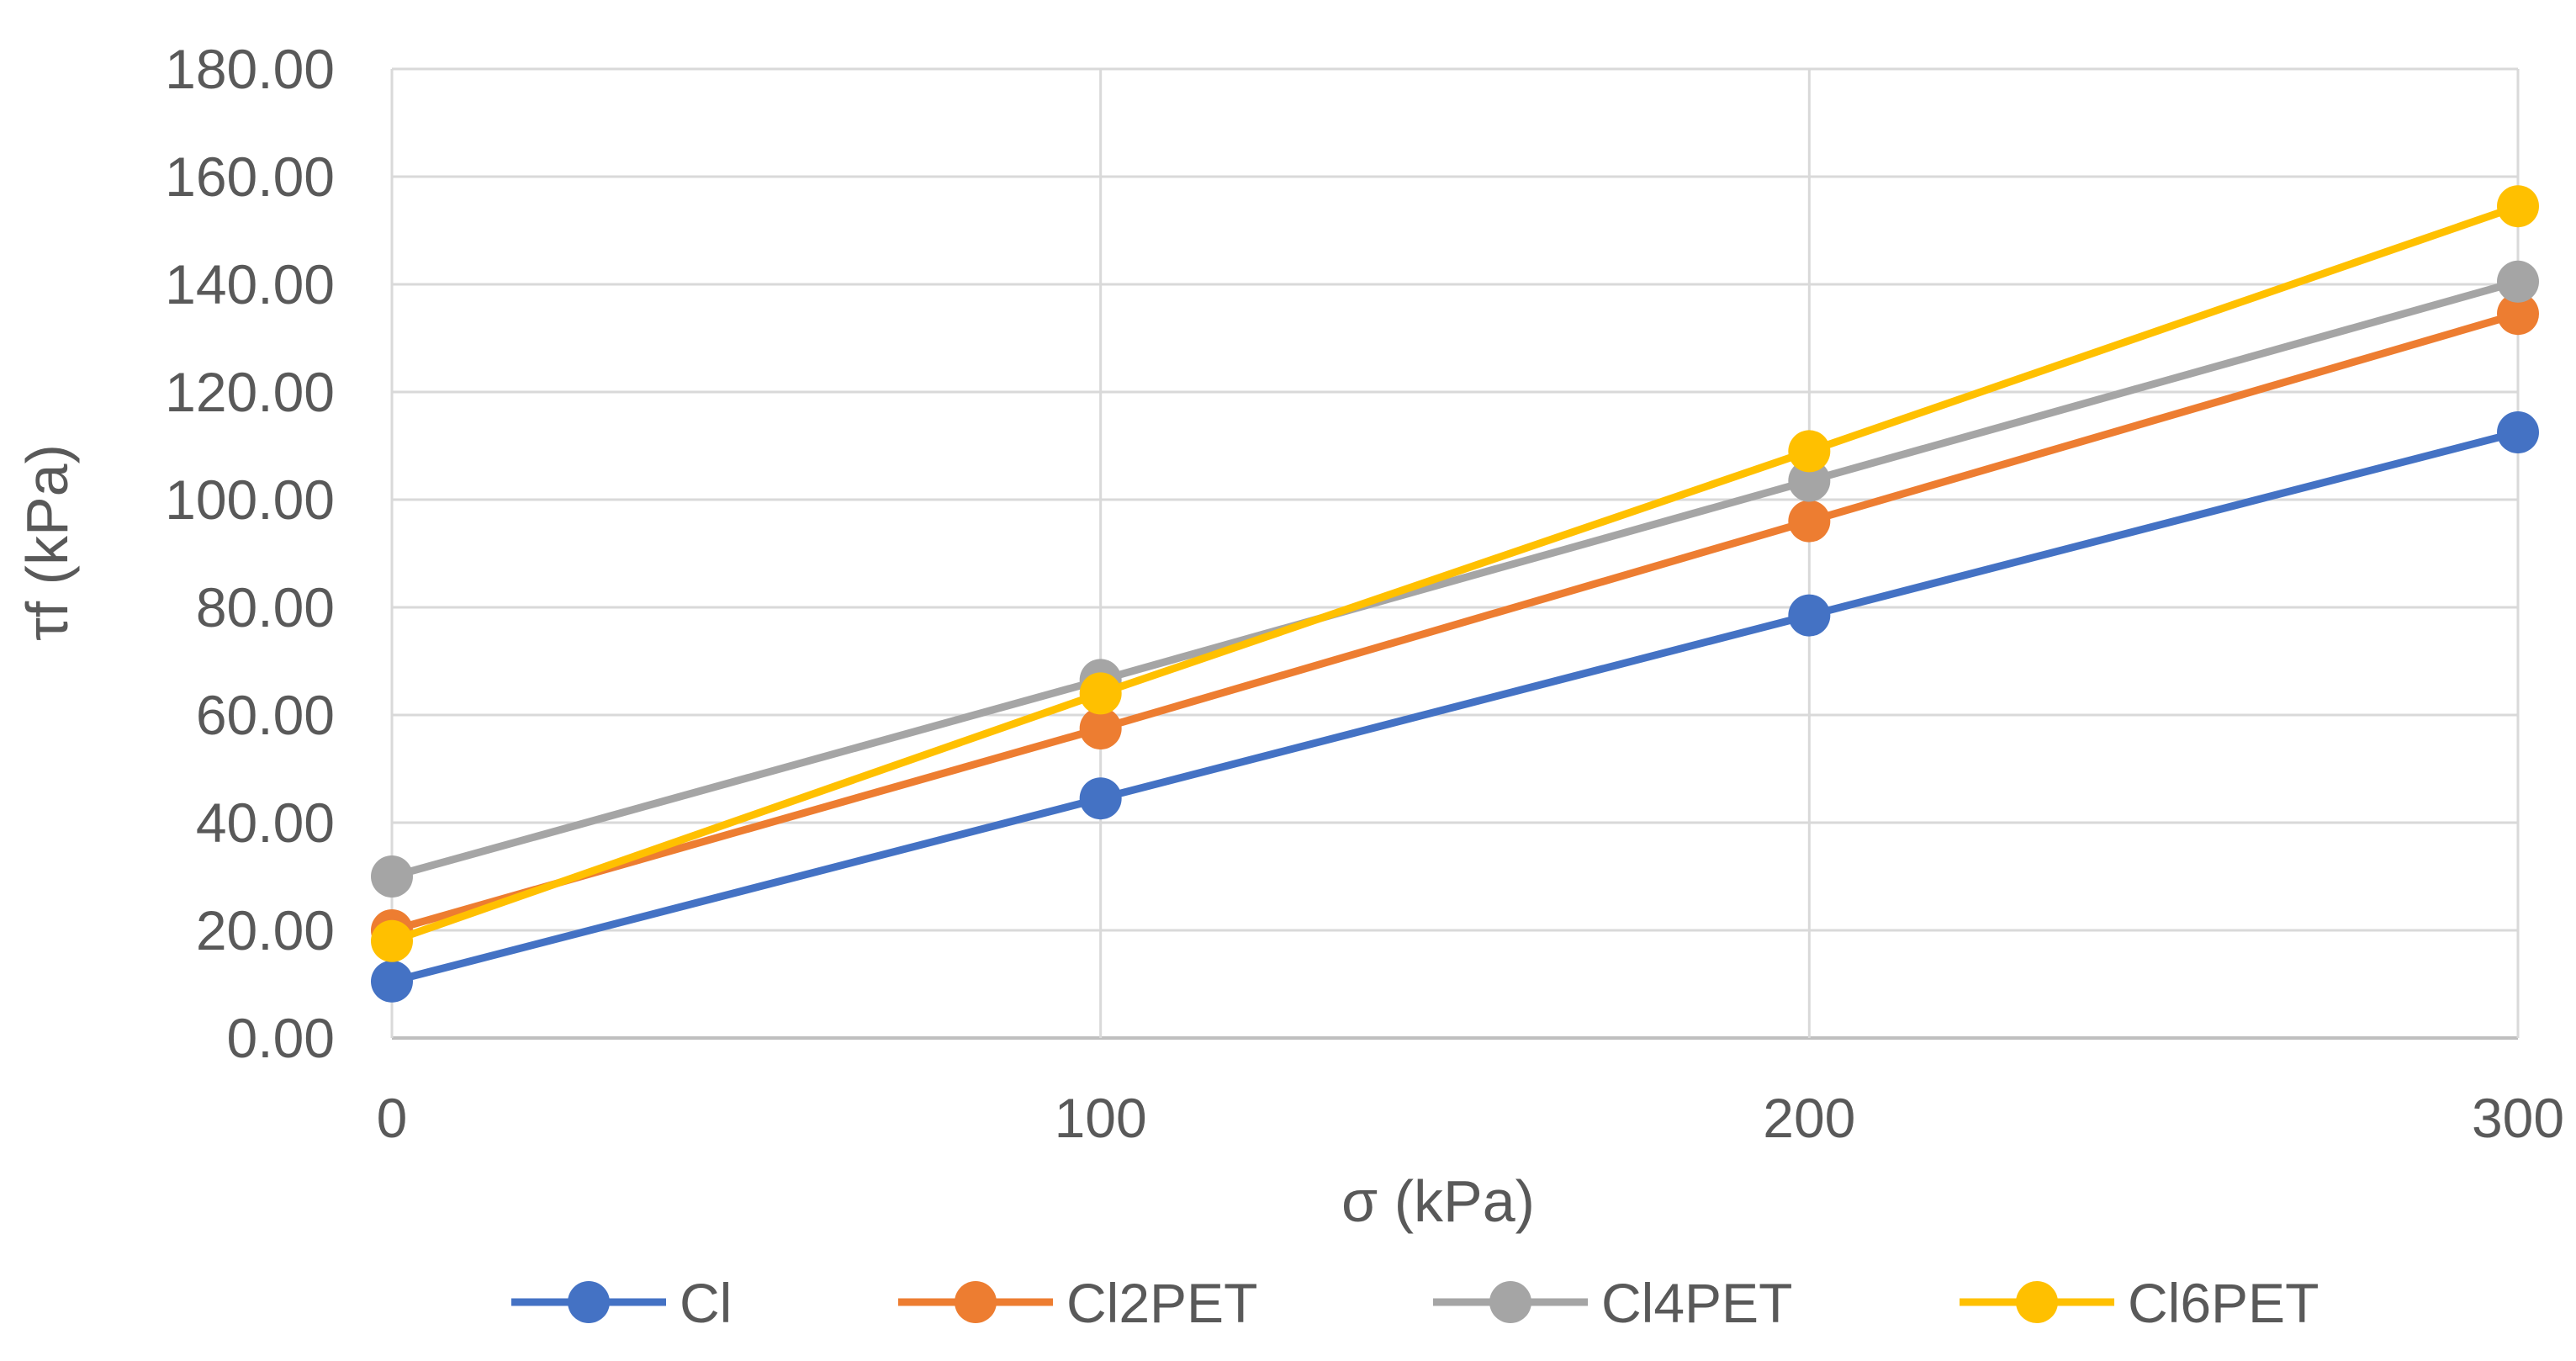 This screenshot has height=1361, width=2576. I want to click on y-tick-label: 60.00, so click(265, 715).